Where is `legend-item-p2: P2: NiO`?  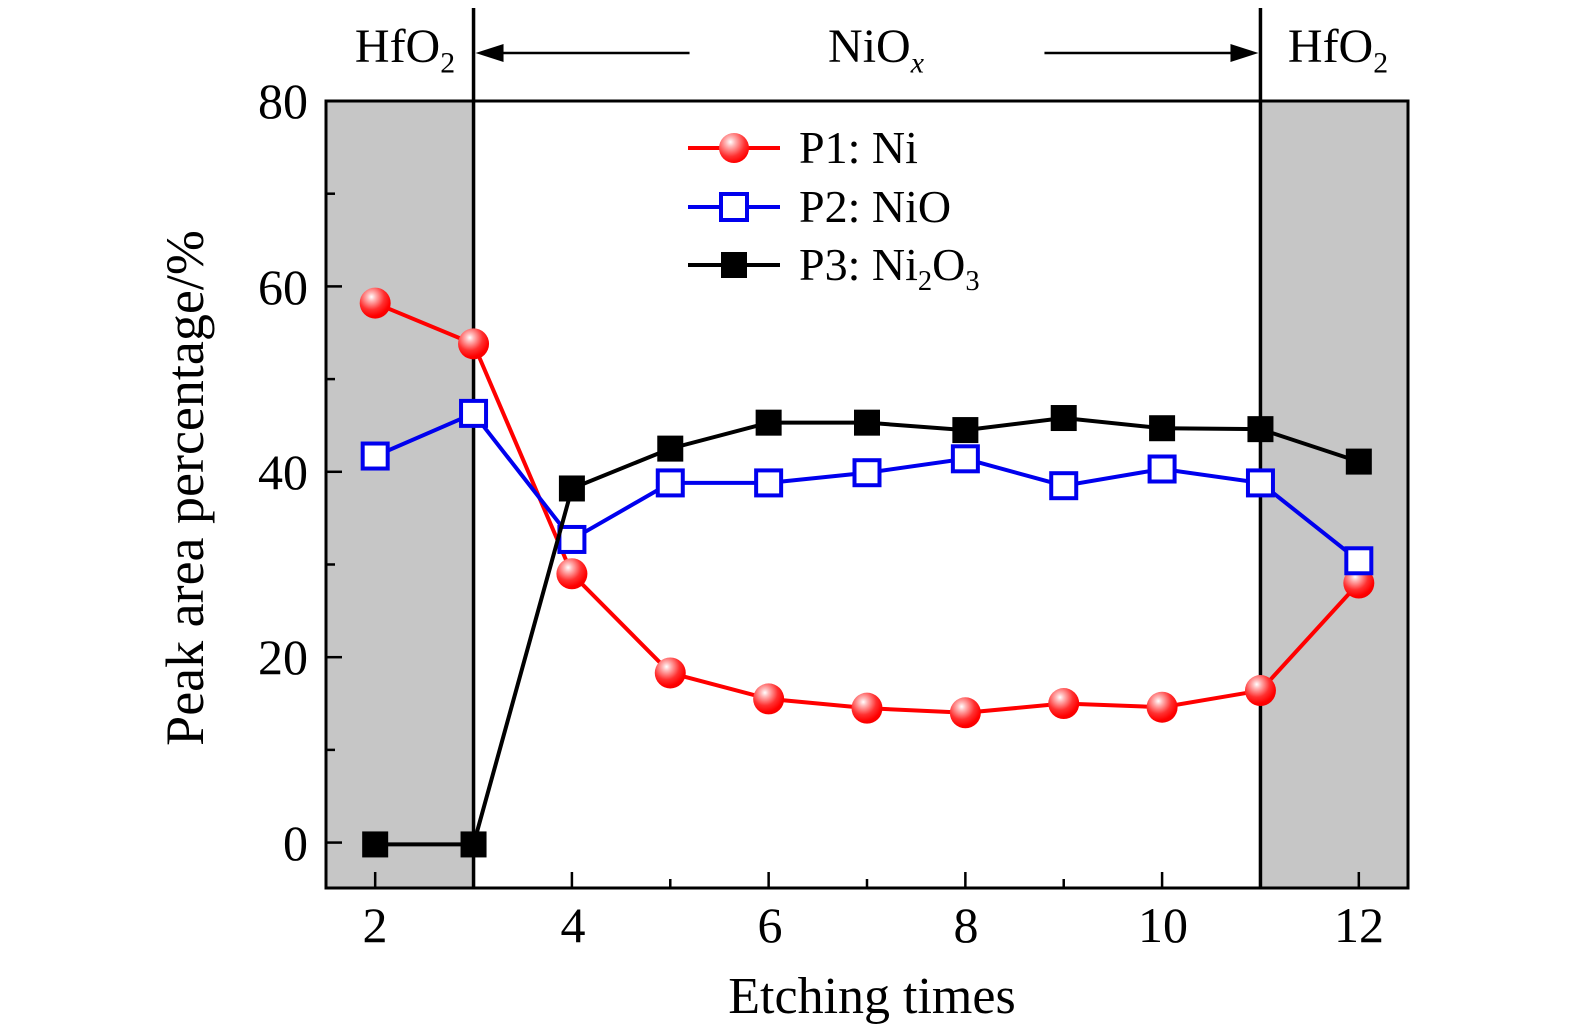
legend-item-p2: P2: NiO is located at coordinates (819, 207).